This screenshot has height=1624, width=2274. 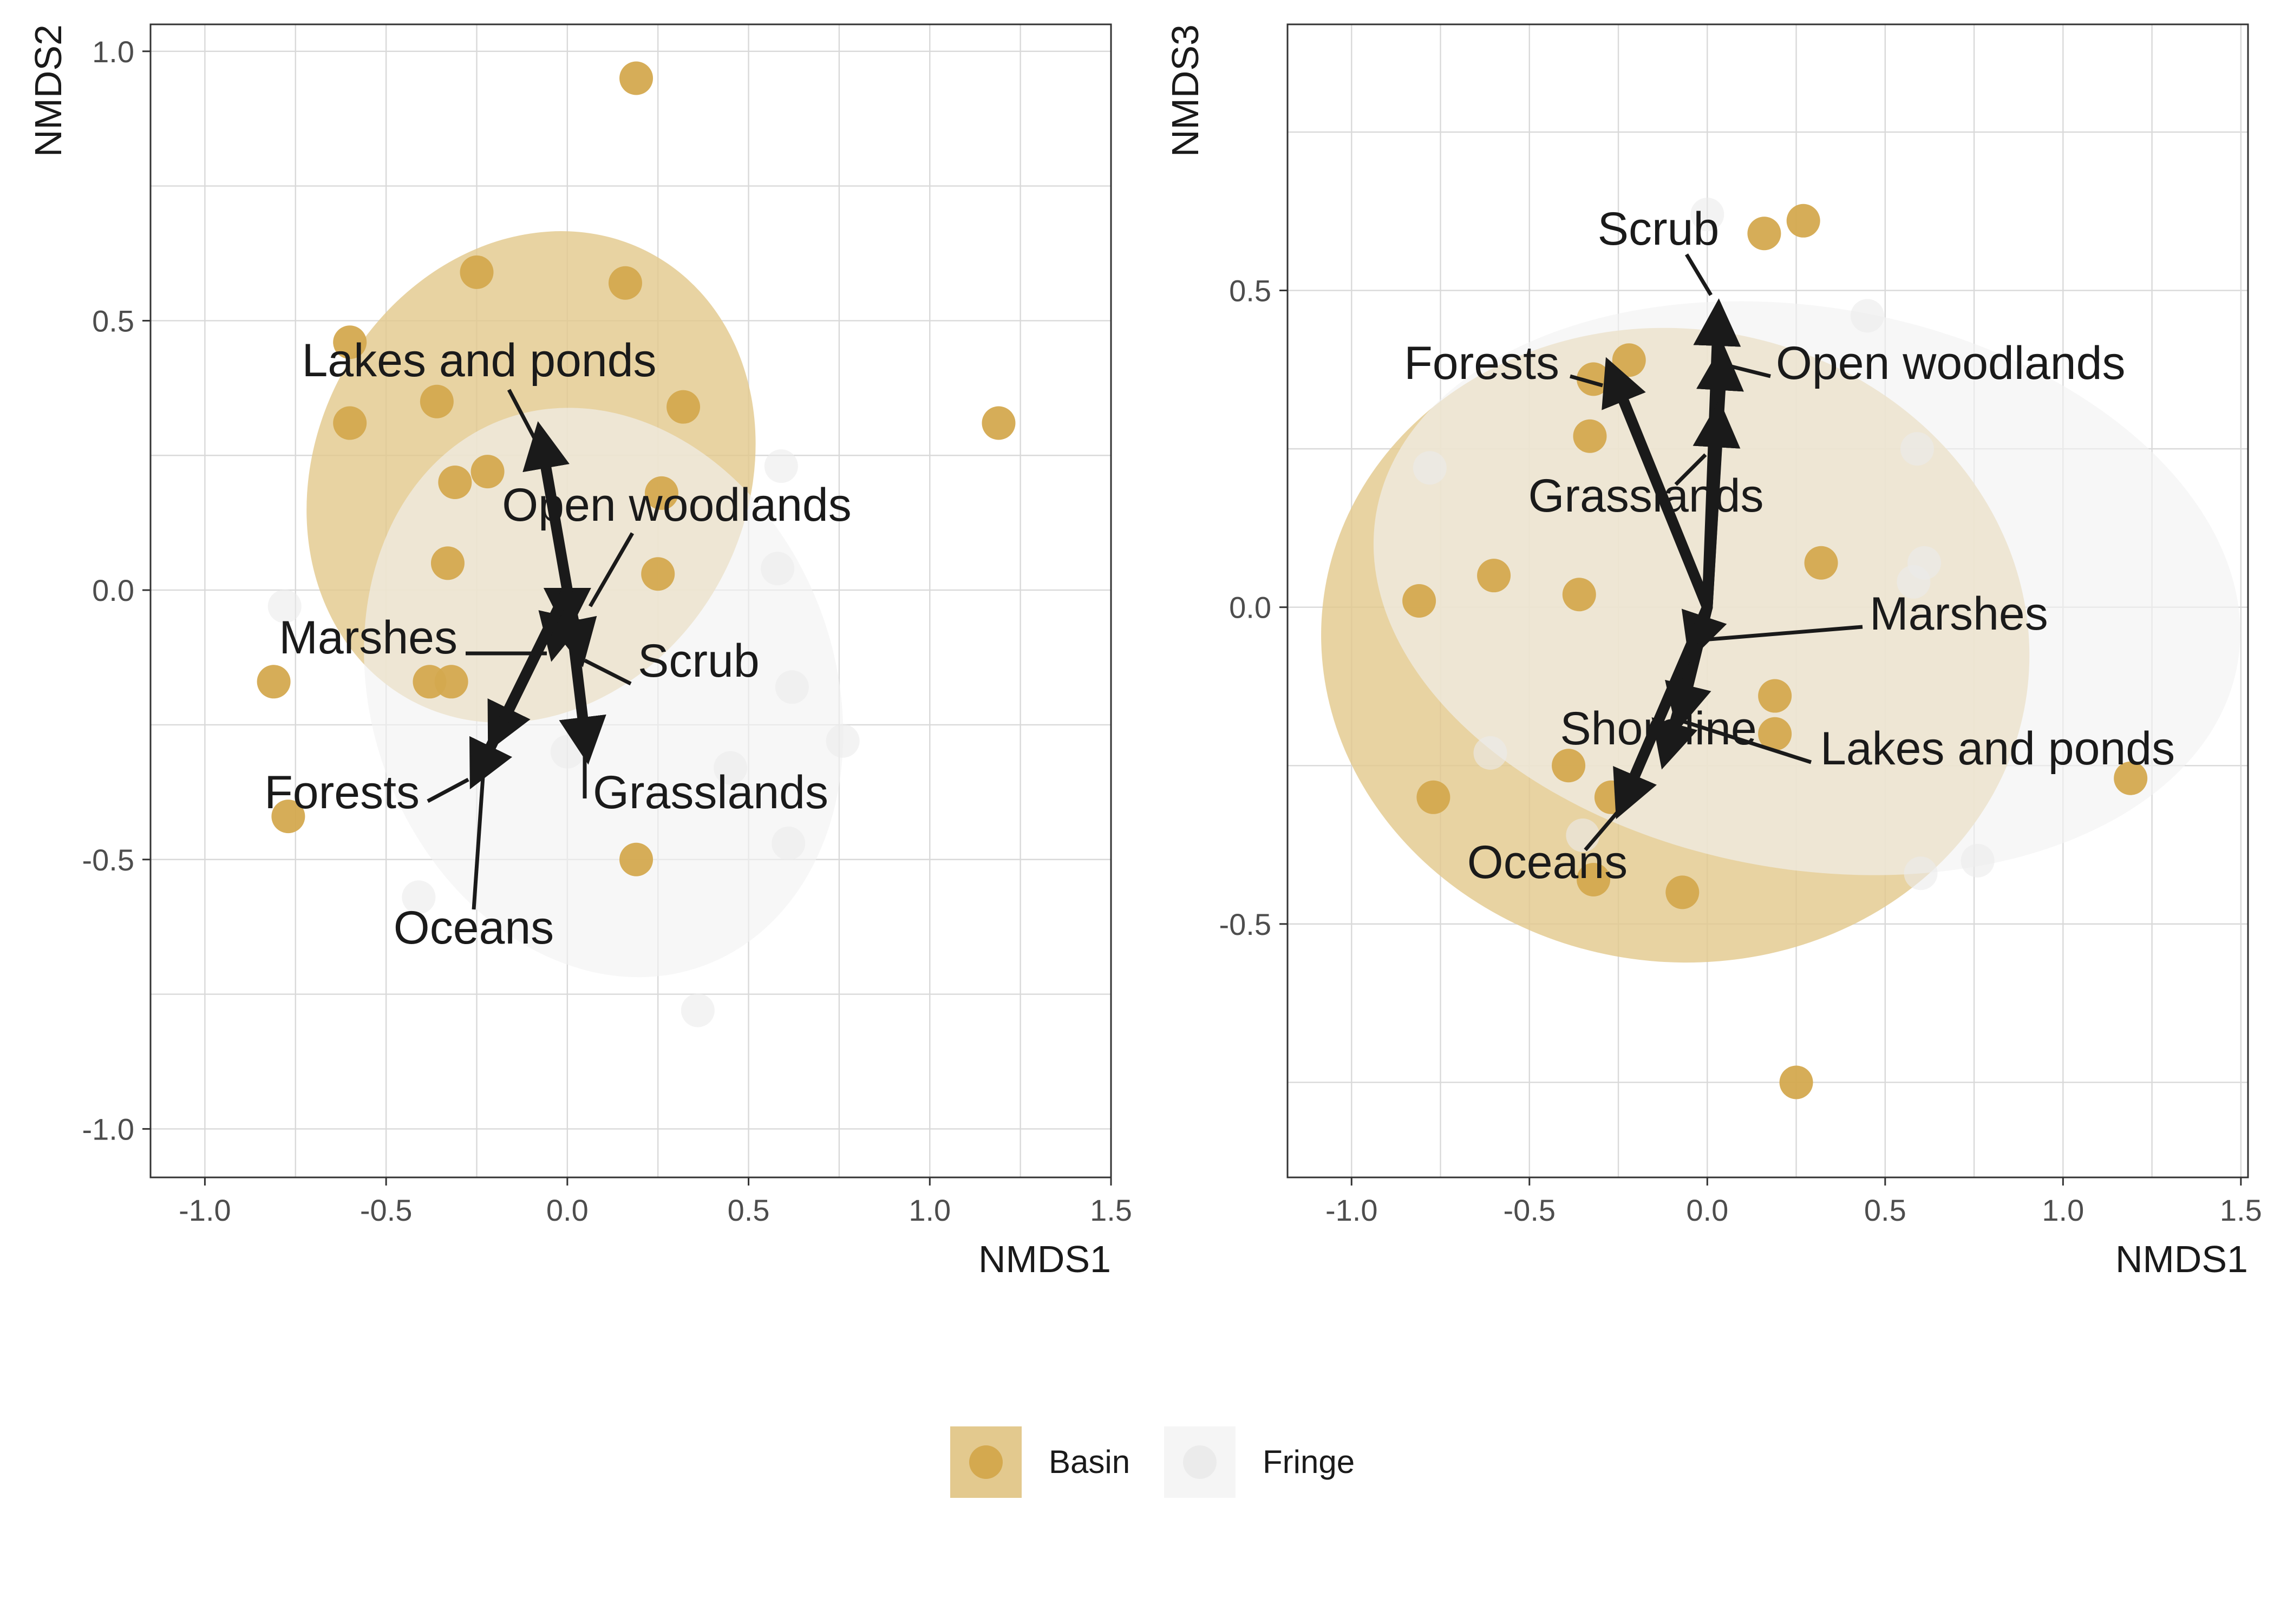 What do you see at coordinates (479, 839) in the screenshot?
I see `leader-line-oceans` at bounding box center [479, 839].